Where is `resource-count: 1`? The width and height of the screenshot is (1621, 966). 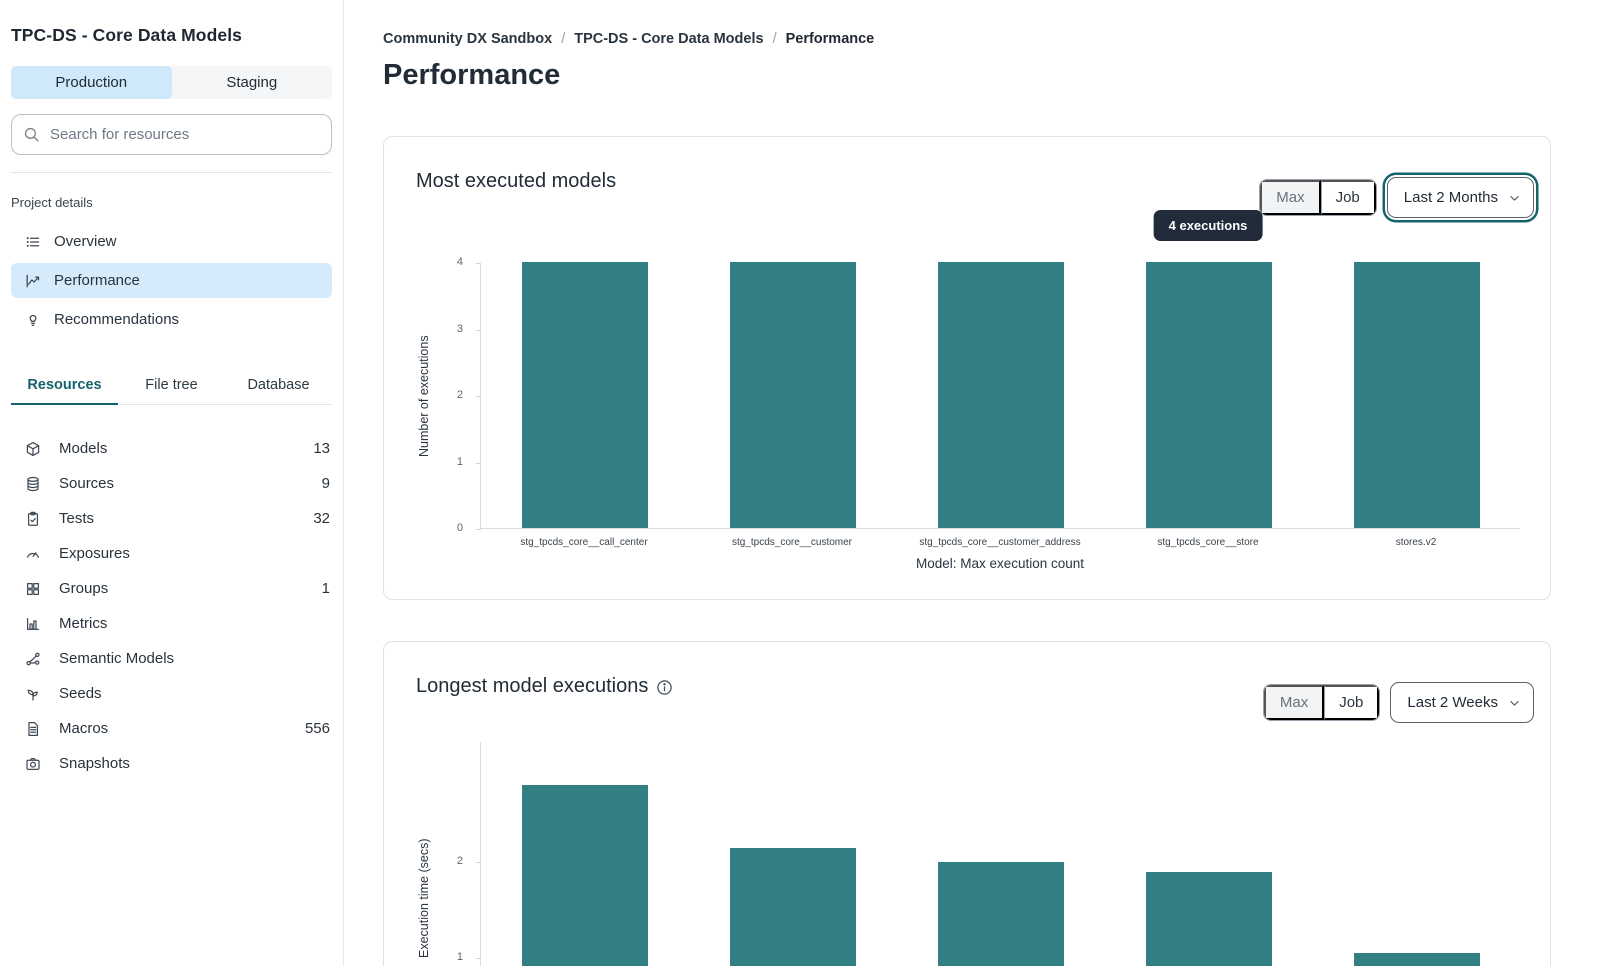
resource-count: 1 is located at coordinates (325, 588).